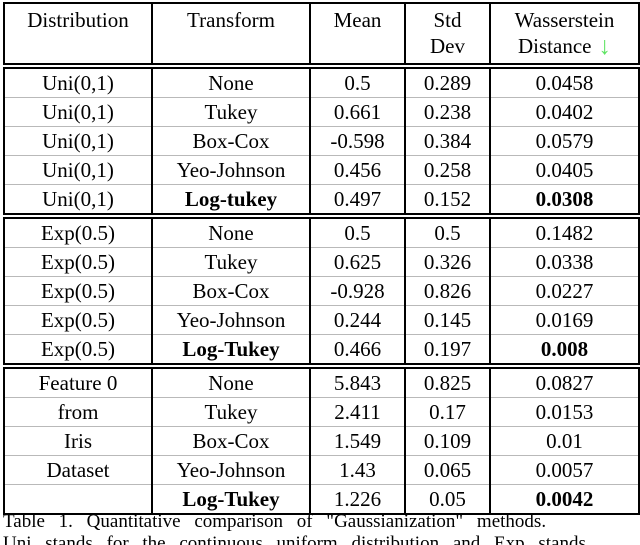 The width and height of the screenshot is (640, 545). I want to click on cell-wasserstein: 0.0579, so click(564, 141).